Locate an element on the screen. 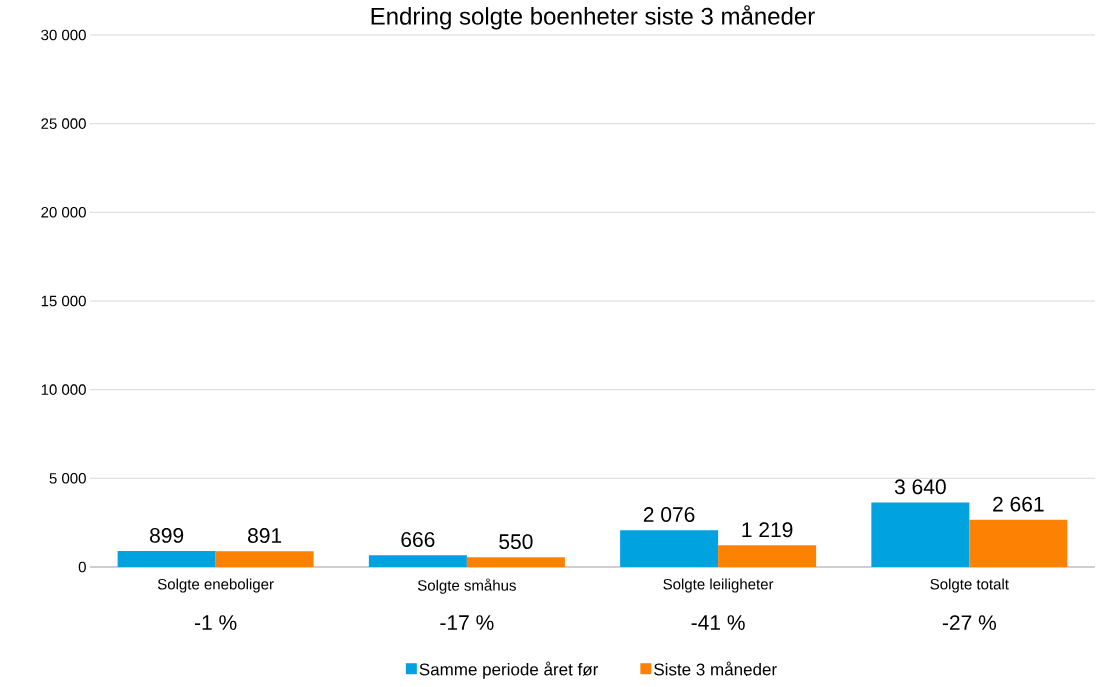 The height and width of the screenshot is (687, 1102). data-label: 2 076 is located at coordinates (669, 514).